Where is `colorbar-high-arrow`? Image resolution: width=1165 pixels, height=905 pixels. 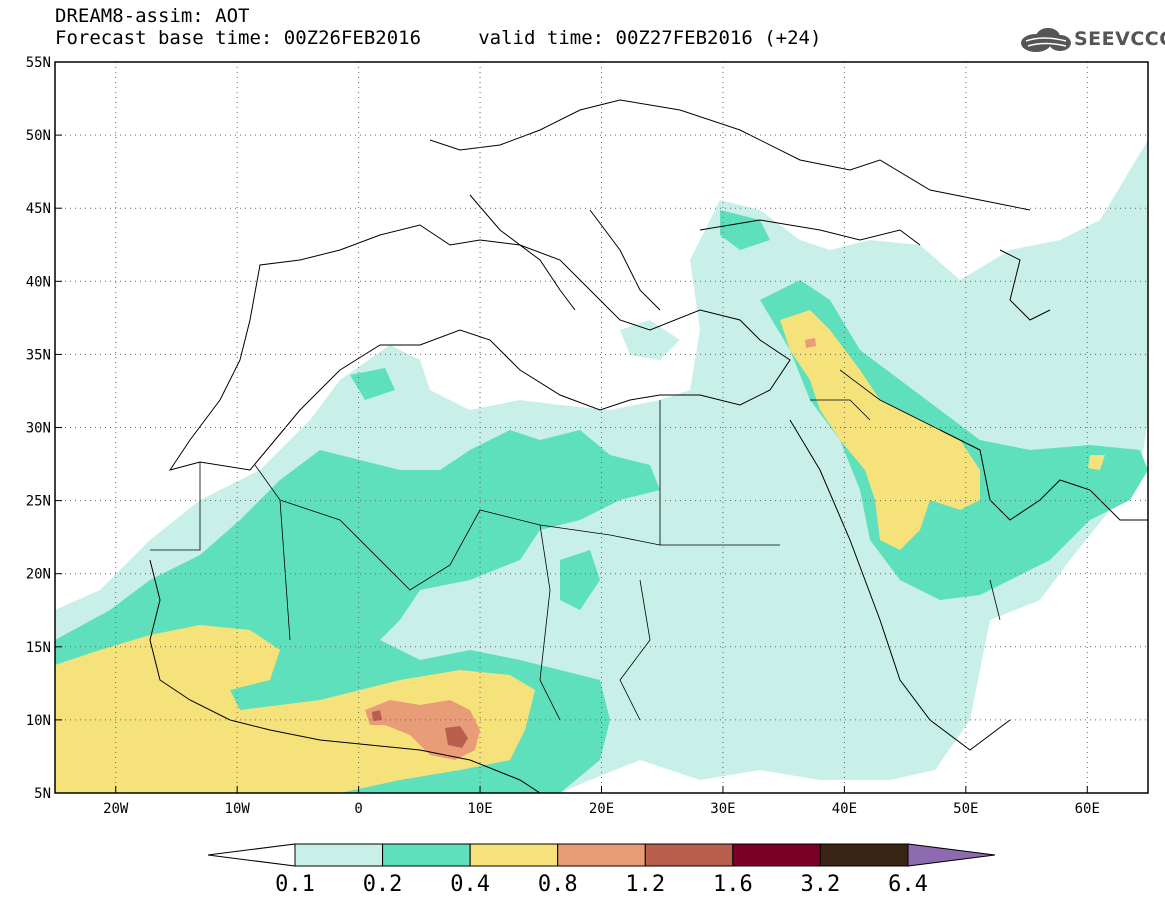
colorbar-high-arrow is located at coordinates (951, 855).